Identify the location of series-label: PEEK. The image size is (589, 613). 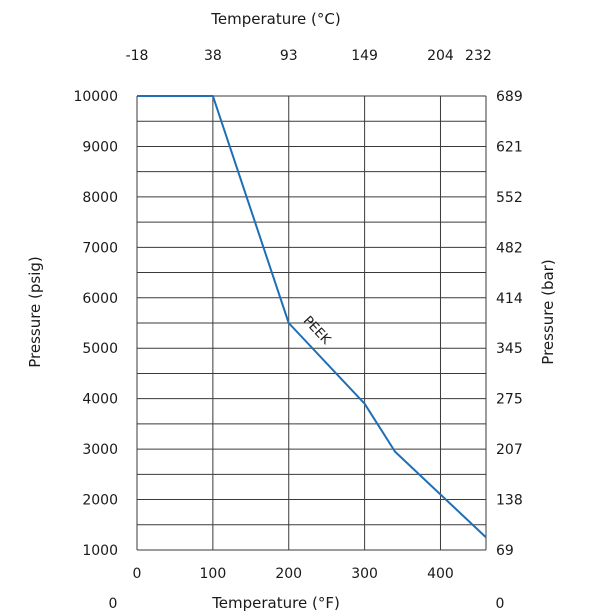
(317, 330).